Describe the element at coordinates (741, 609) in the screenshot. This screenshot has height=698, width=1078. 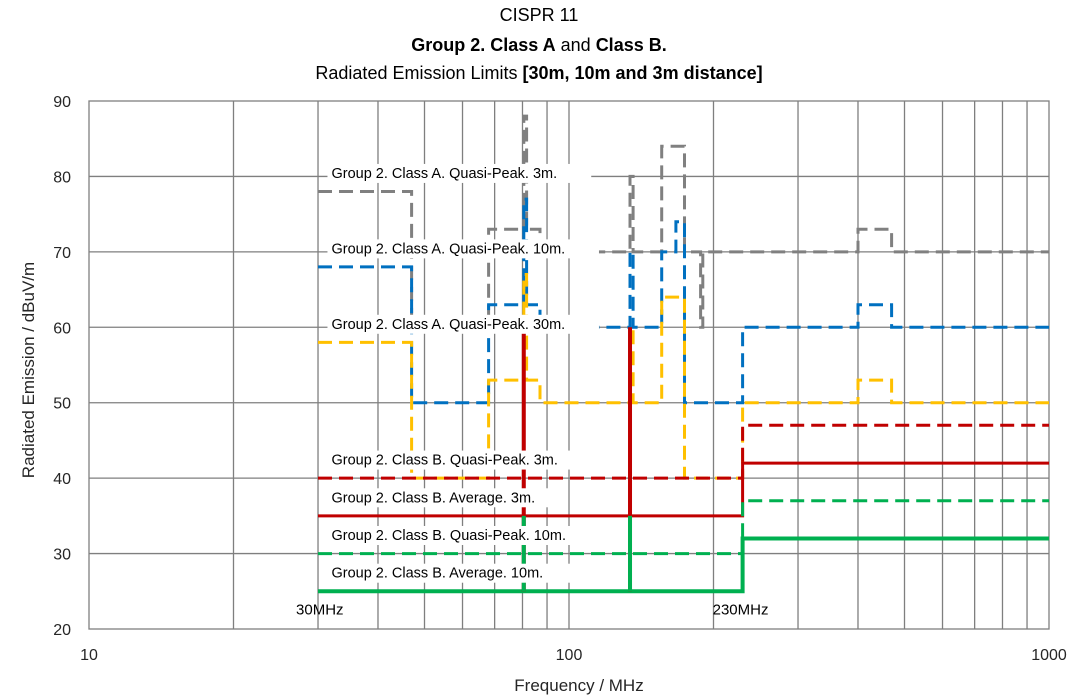
I see `annotation-1: 230MHz` at that location.